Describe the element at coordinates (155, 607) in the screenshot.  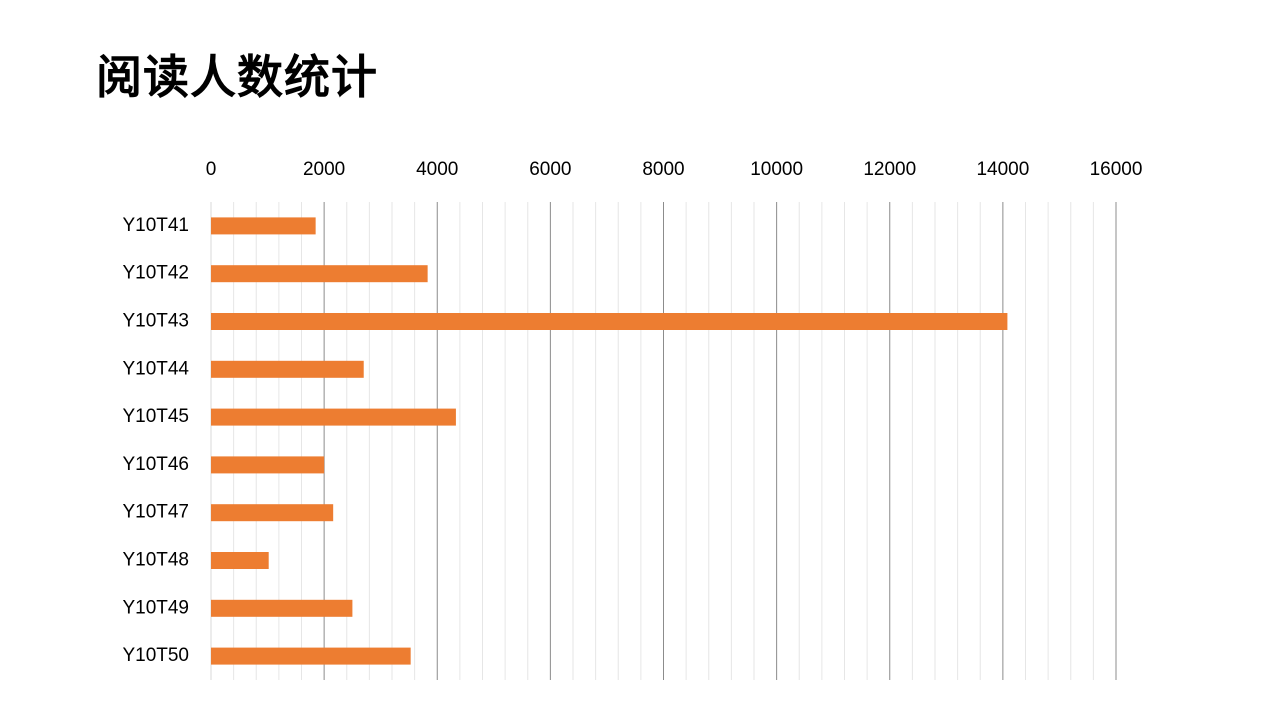
I see `category-label: Y10T49` at that location.